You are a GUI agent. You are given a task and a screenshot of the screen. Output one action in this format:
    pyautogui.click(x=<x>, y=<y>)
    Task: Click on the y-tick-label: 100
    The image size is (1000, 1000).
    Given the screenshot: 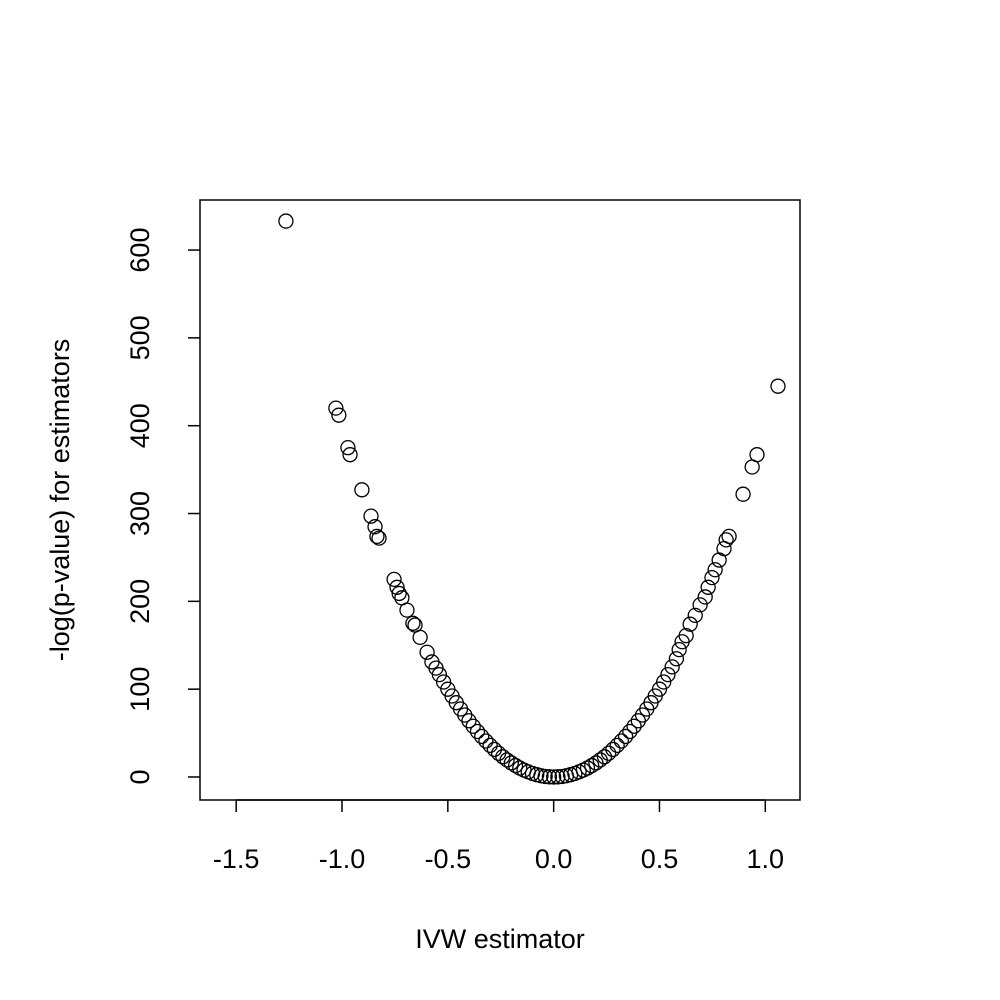 What is the action you would take?
    pyautogui.click(x=140, y=689)
    